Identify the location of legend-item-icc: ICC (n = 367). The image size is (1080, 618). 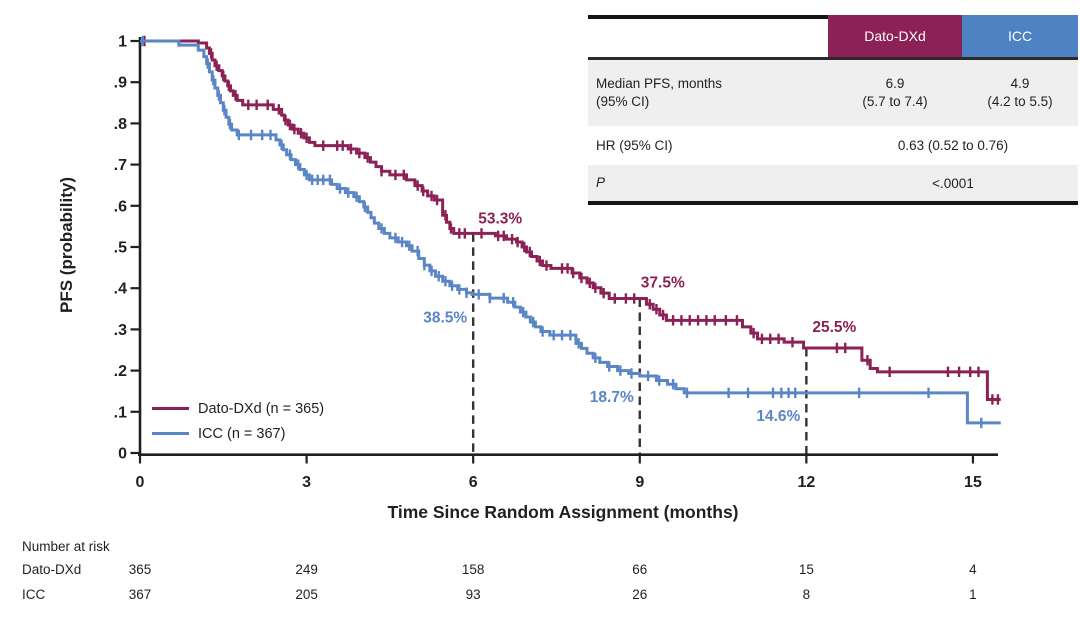
(238, 433).